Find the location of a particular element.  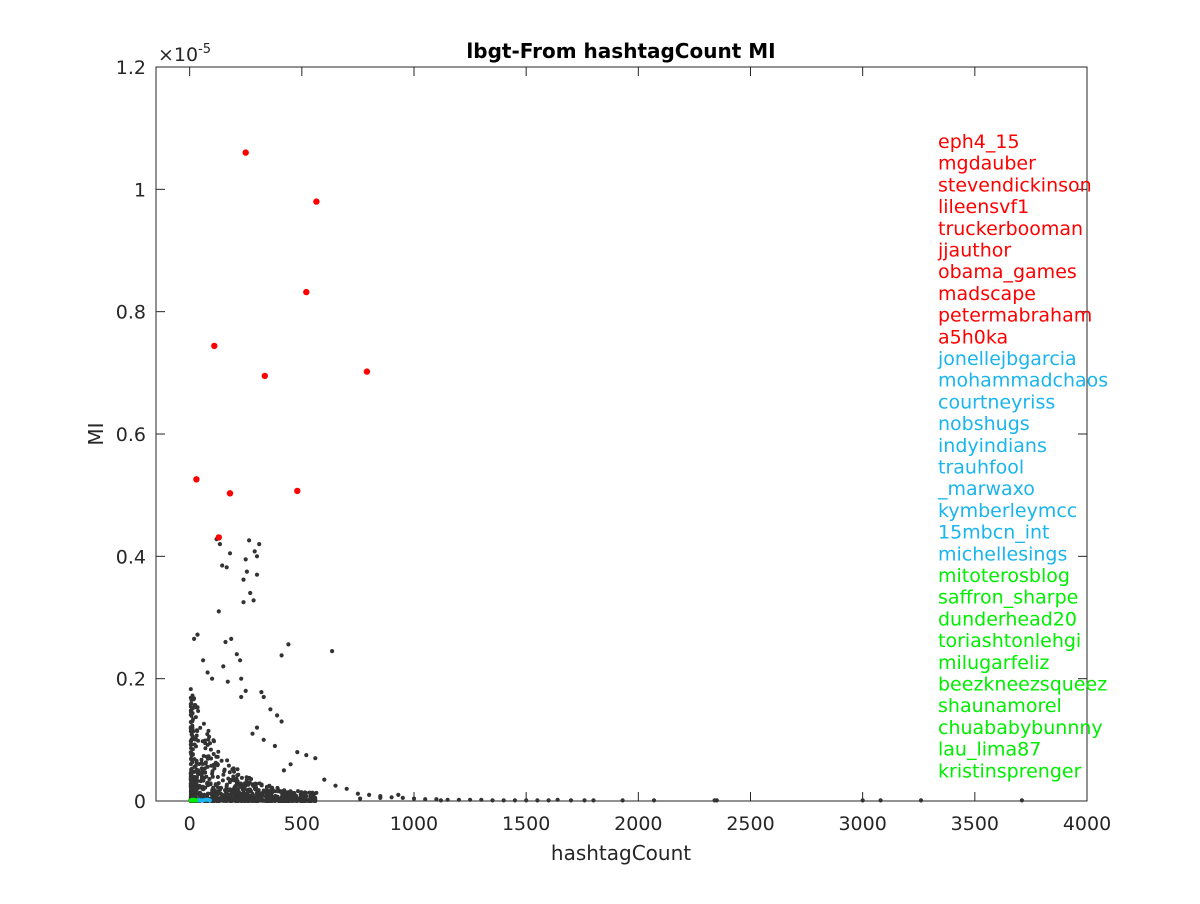

y-tick-label: 0.8 is located at coordinates (131, 313).